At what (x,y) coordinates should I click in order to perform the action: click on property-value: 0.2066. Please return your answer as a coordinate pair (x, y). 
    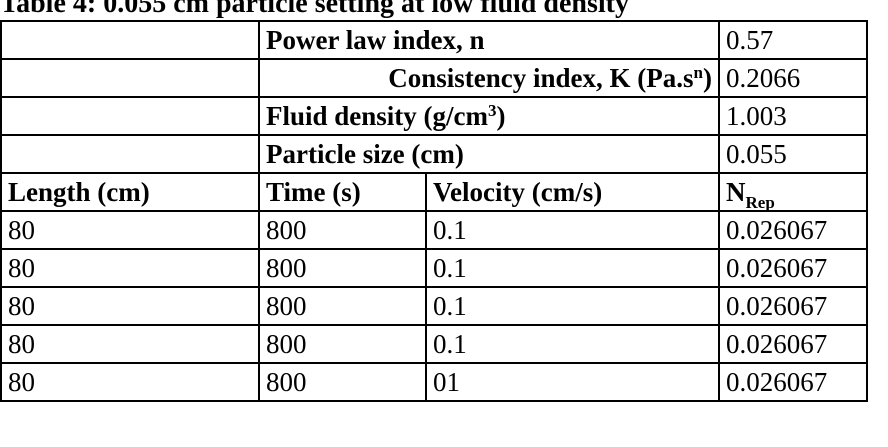
    Looking at the image, I should click on (793, 78).